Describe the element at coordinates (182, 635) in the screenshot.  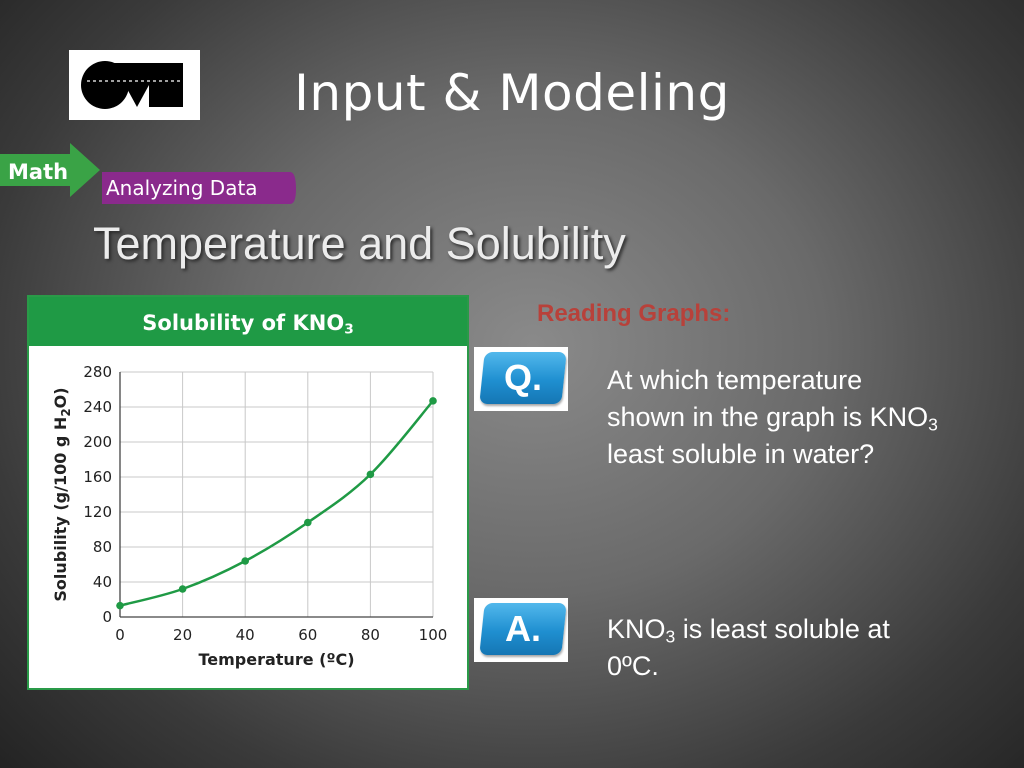
I see `x-tick-label: 20` at that location.